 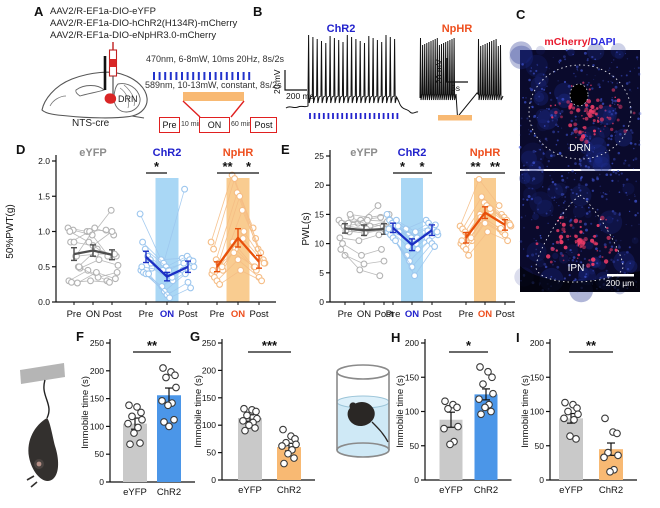 I want to click on svg-text: 150, so click(x=412, y=377).